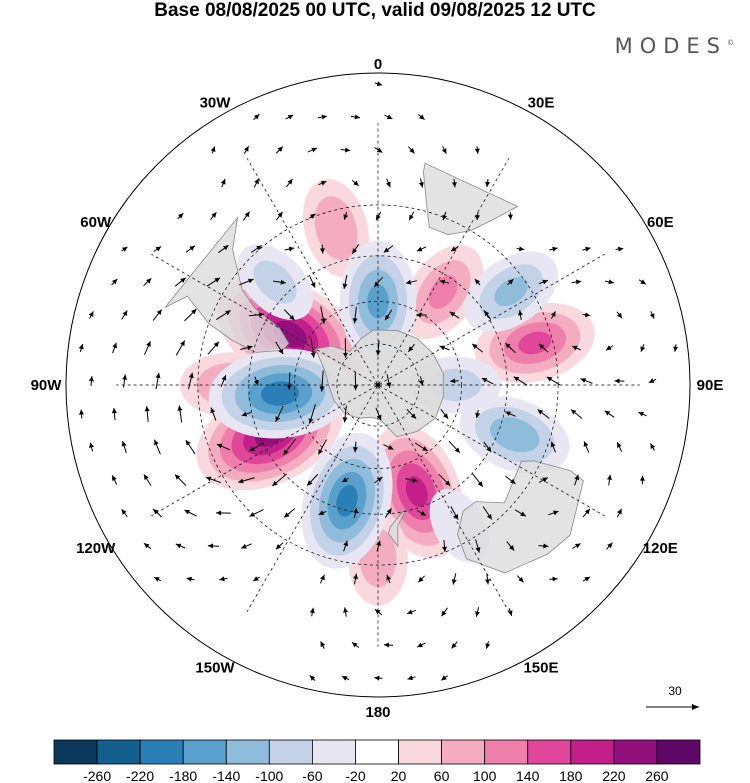 This screenshot has height=783, width=750. I want to click on colorbar-tick-label: 180, so click(571, 775).